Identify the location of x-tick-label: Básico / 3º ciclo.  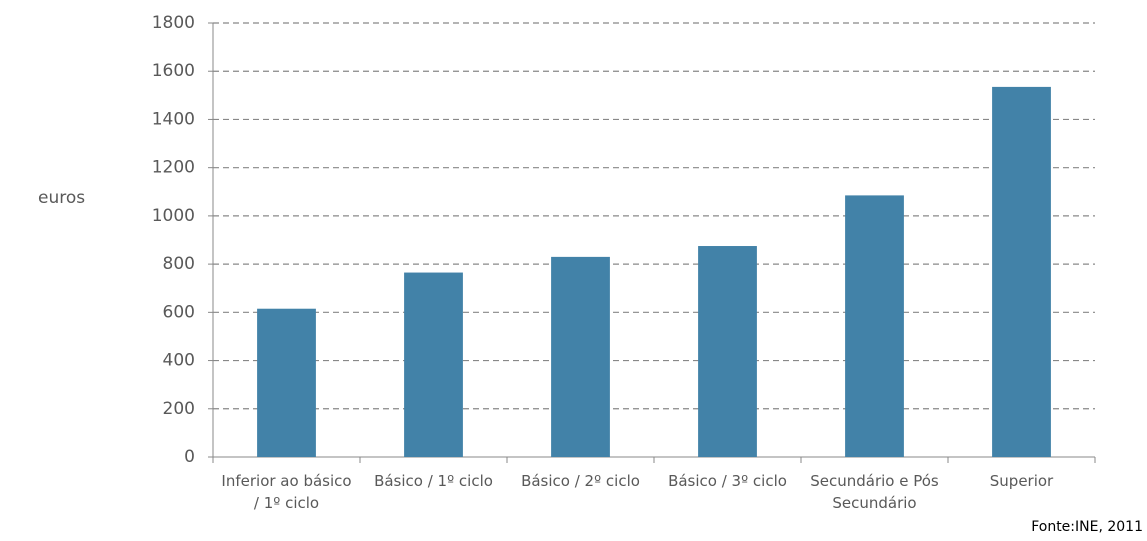
(727, 481).